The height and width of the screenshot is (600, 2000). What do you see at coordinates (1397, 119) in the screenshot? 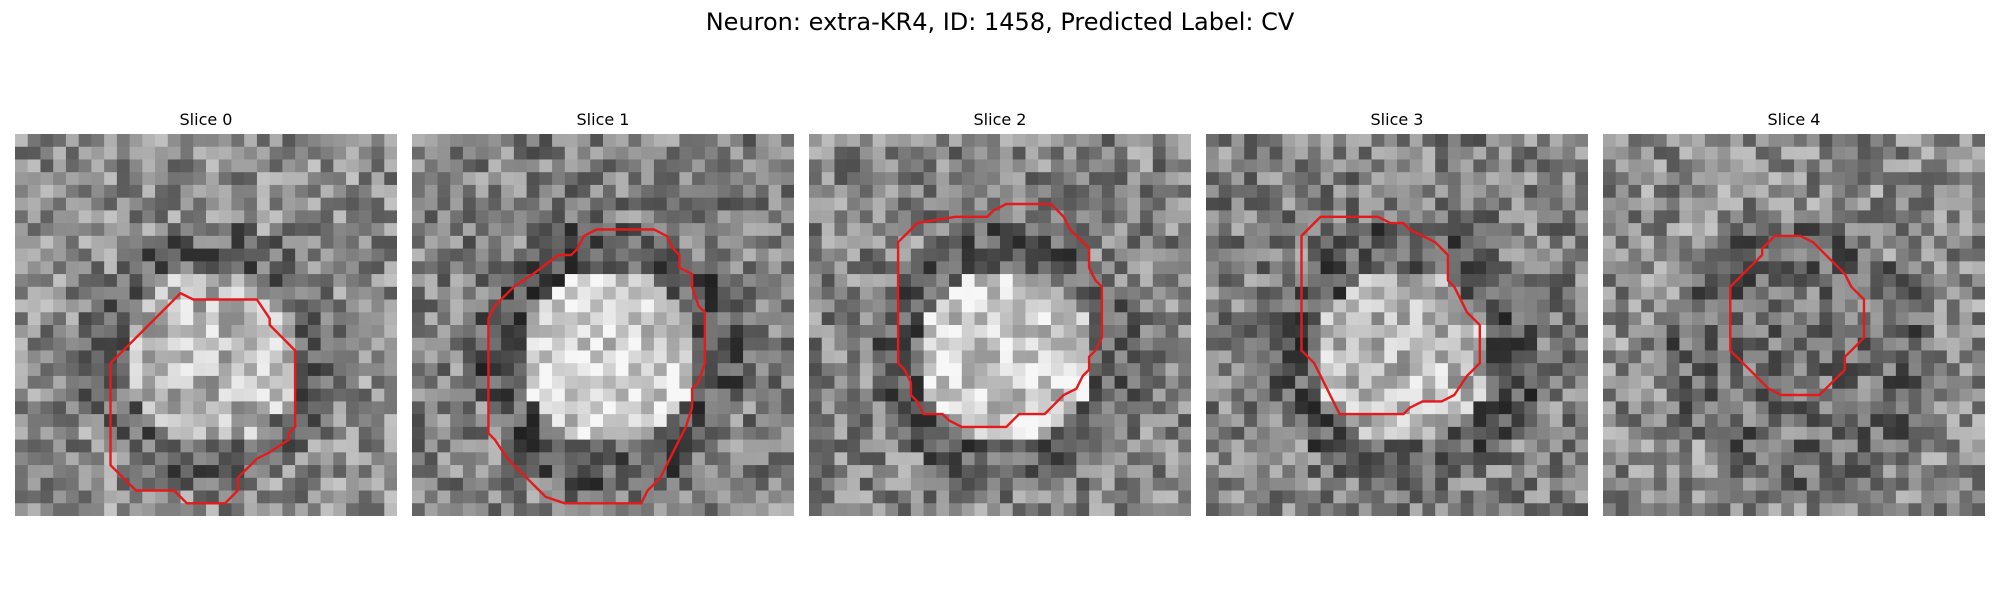
I see `panel-title: Slice 3` at bounding box center [1397, 119].